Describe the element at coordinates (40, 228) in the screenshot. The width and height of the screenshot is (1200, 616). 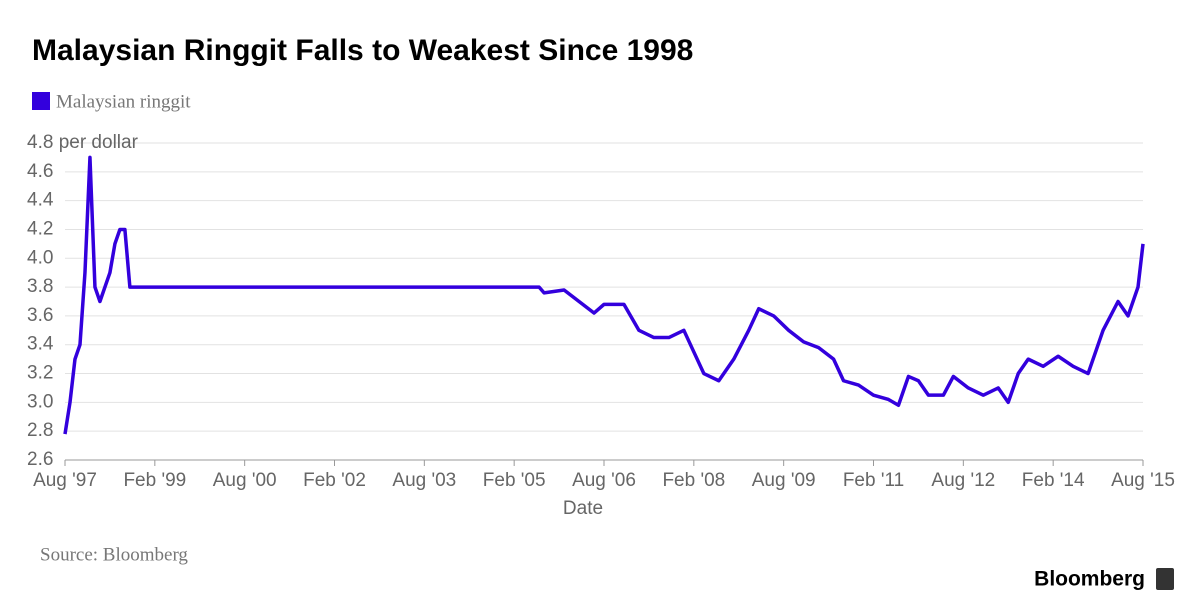
I see `y-tick-label: 4.2` at that location.